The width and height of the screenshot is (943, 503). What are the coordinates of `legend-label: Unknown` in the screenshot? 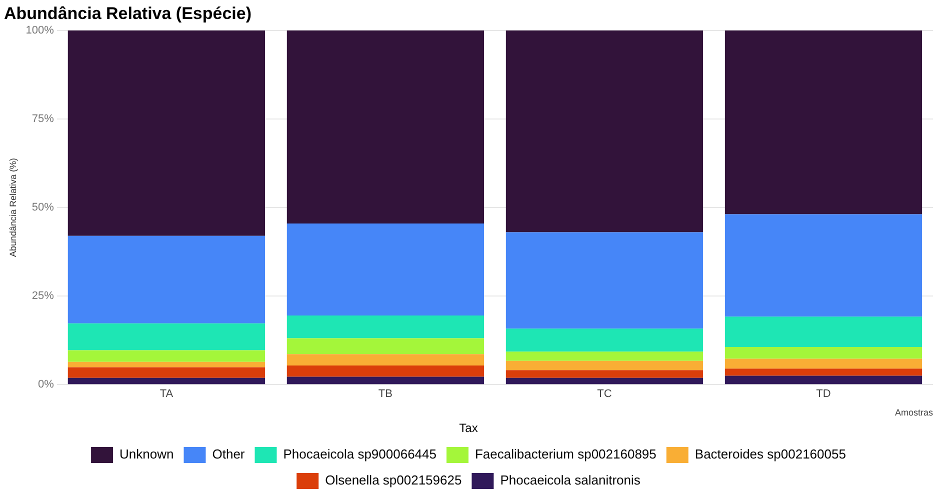 It's located at (147, 454).